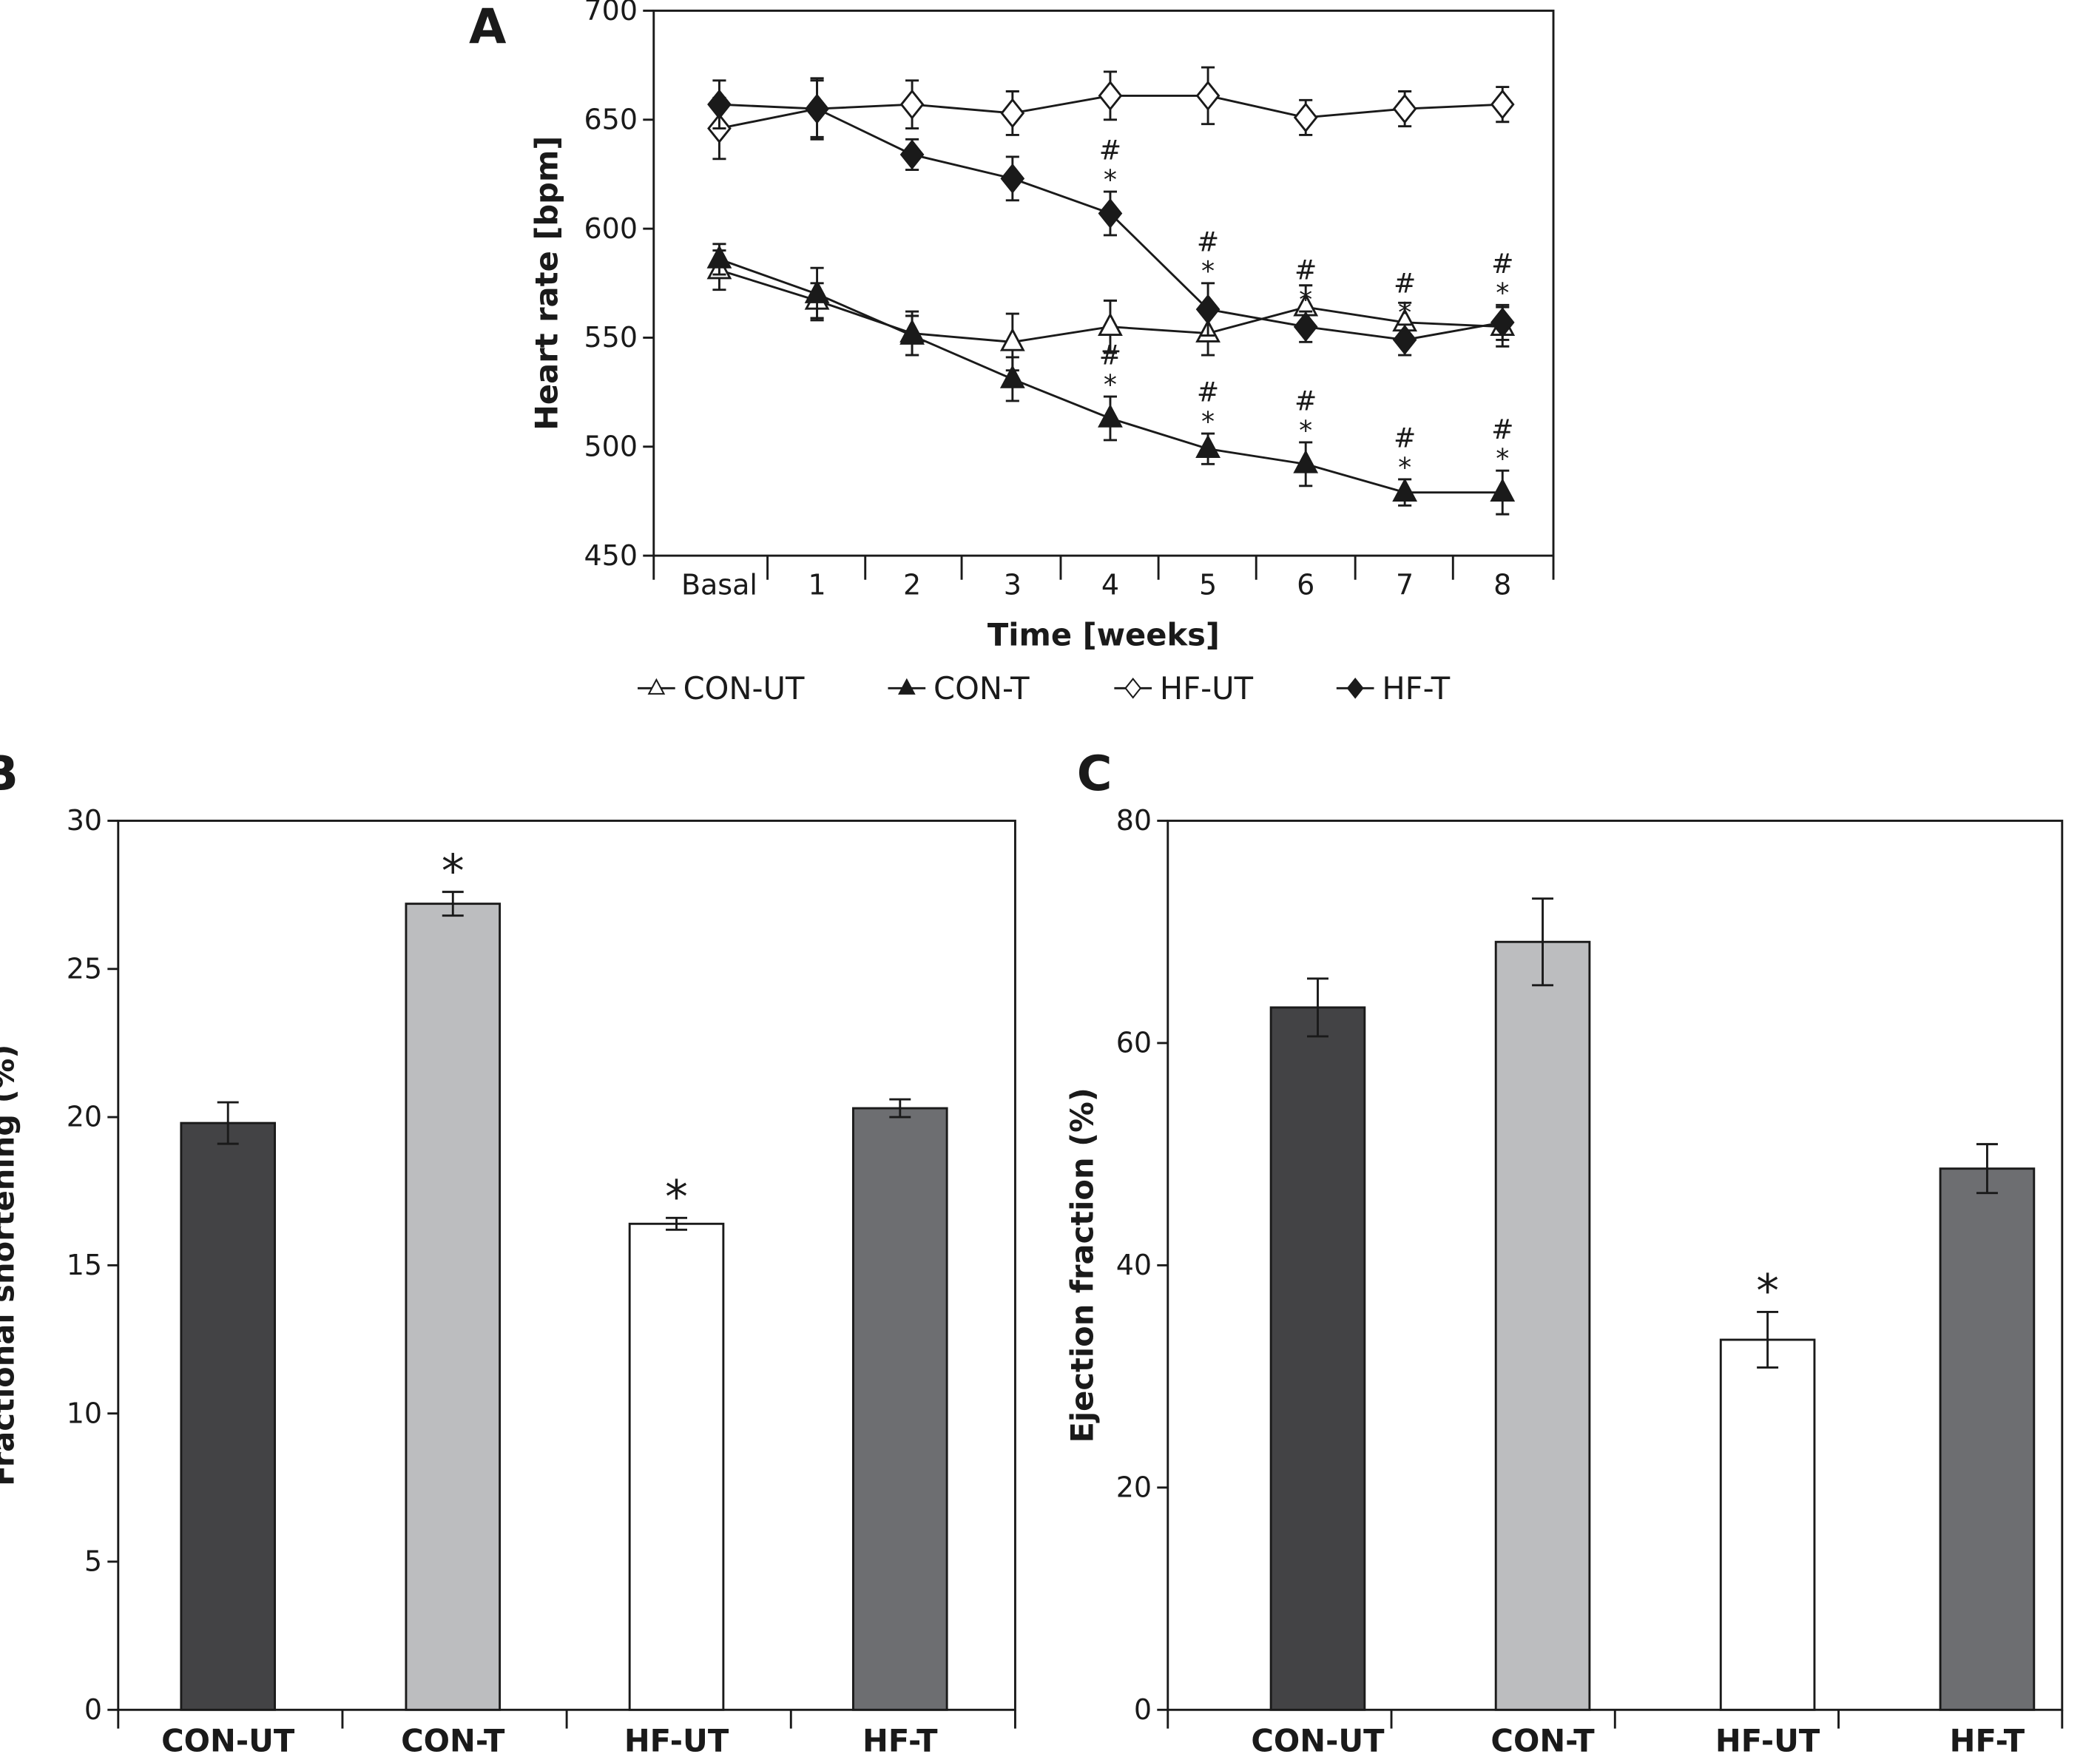  What do you see at coordinates (981, 688) in the screenshot?
I see `legend-label: CON-T` at bounding box center [981, 688].